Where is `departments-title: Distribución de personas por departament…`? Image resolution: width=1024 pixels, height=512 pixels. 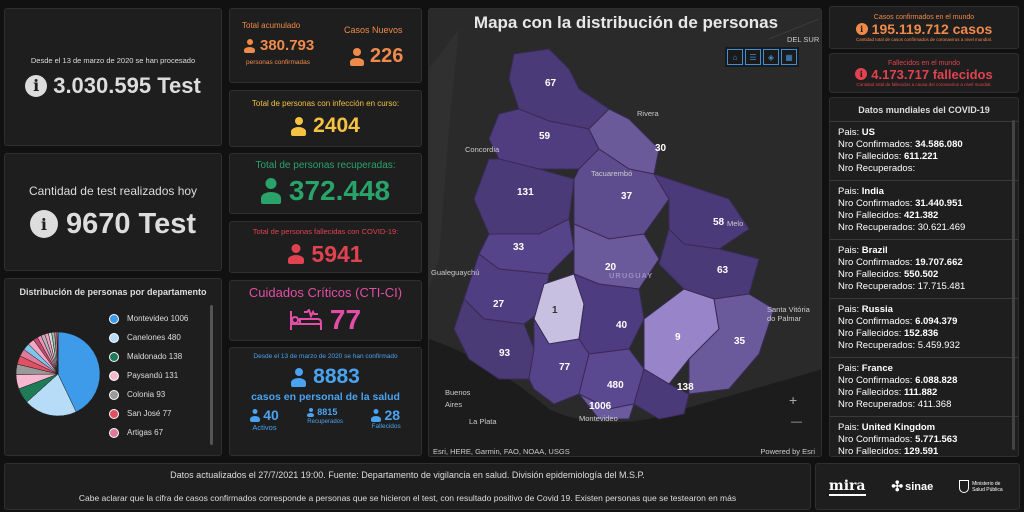 departments-title: Distribución de personas por departament… is located at coordinates (113, 292).